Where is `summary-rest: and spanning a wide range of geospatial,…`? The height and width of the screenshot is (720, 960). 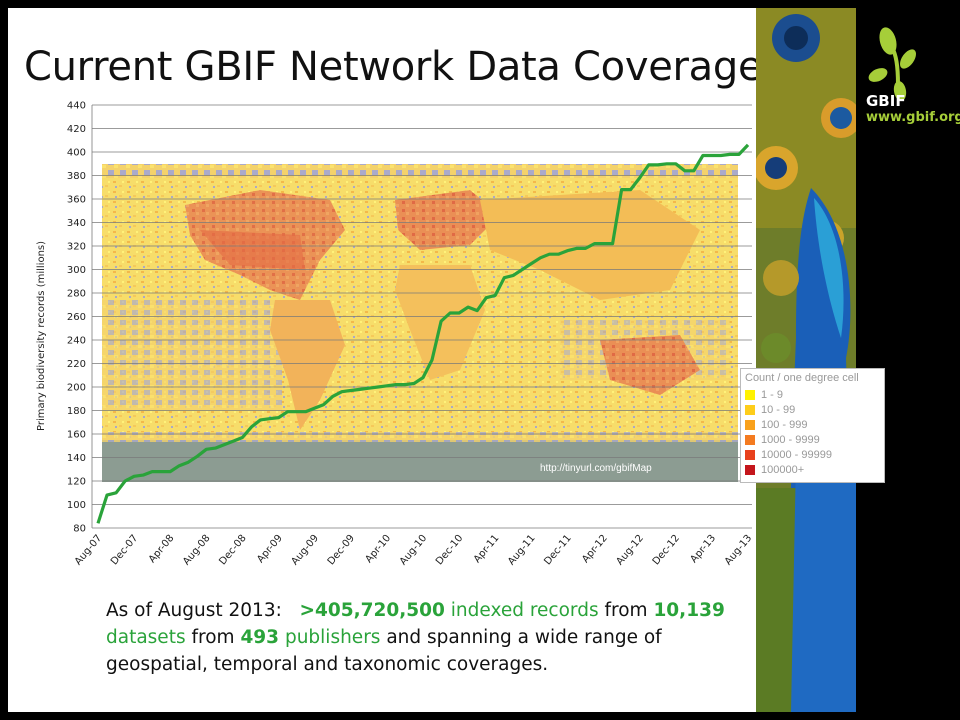
summary-rest: and spanning a wide range of geospatial,… is located at coordinates (384, 651).